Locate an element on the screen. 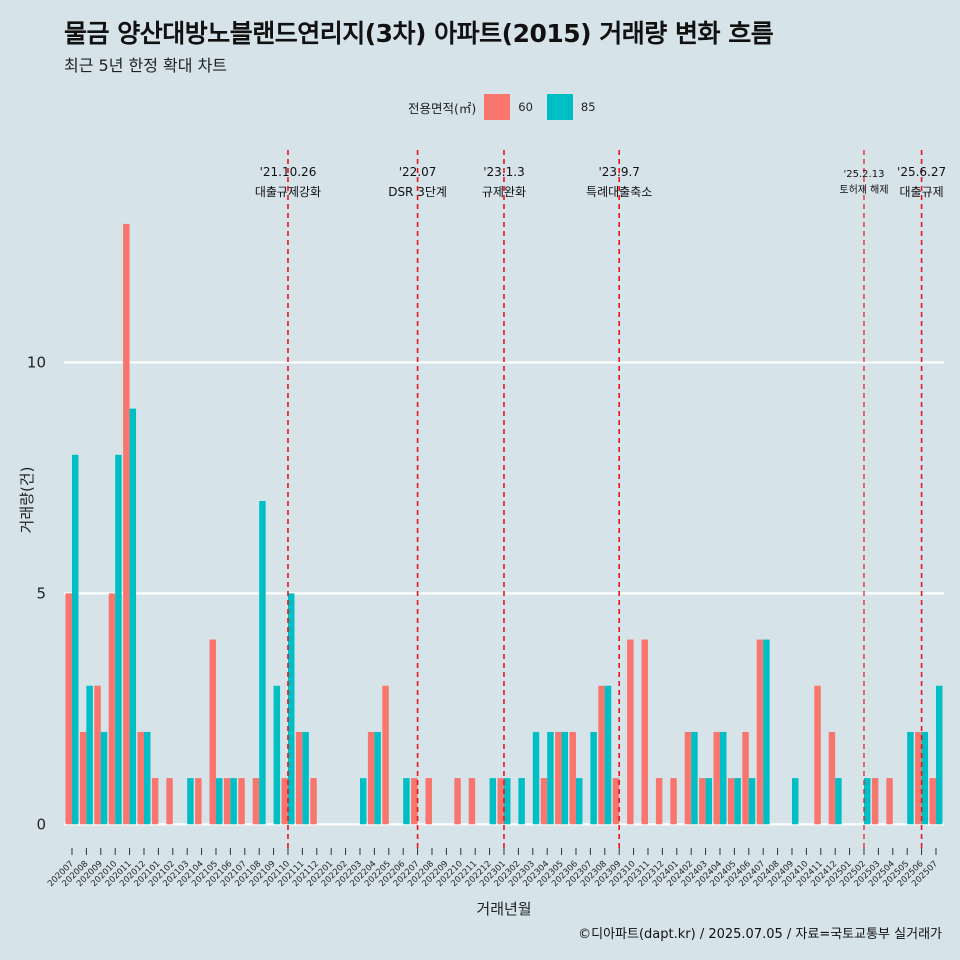  event-label: 대출규제 is located at coordinates (921, 192).